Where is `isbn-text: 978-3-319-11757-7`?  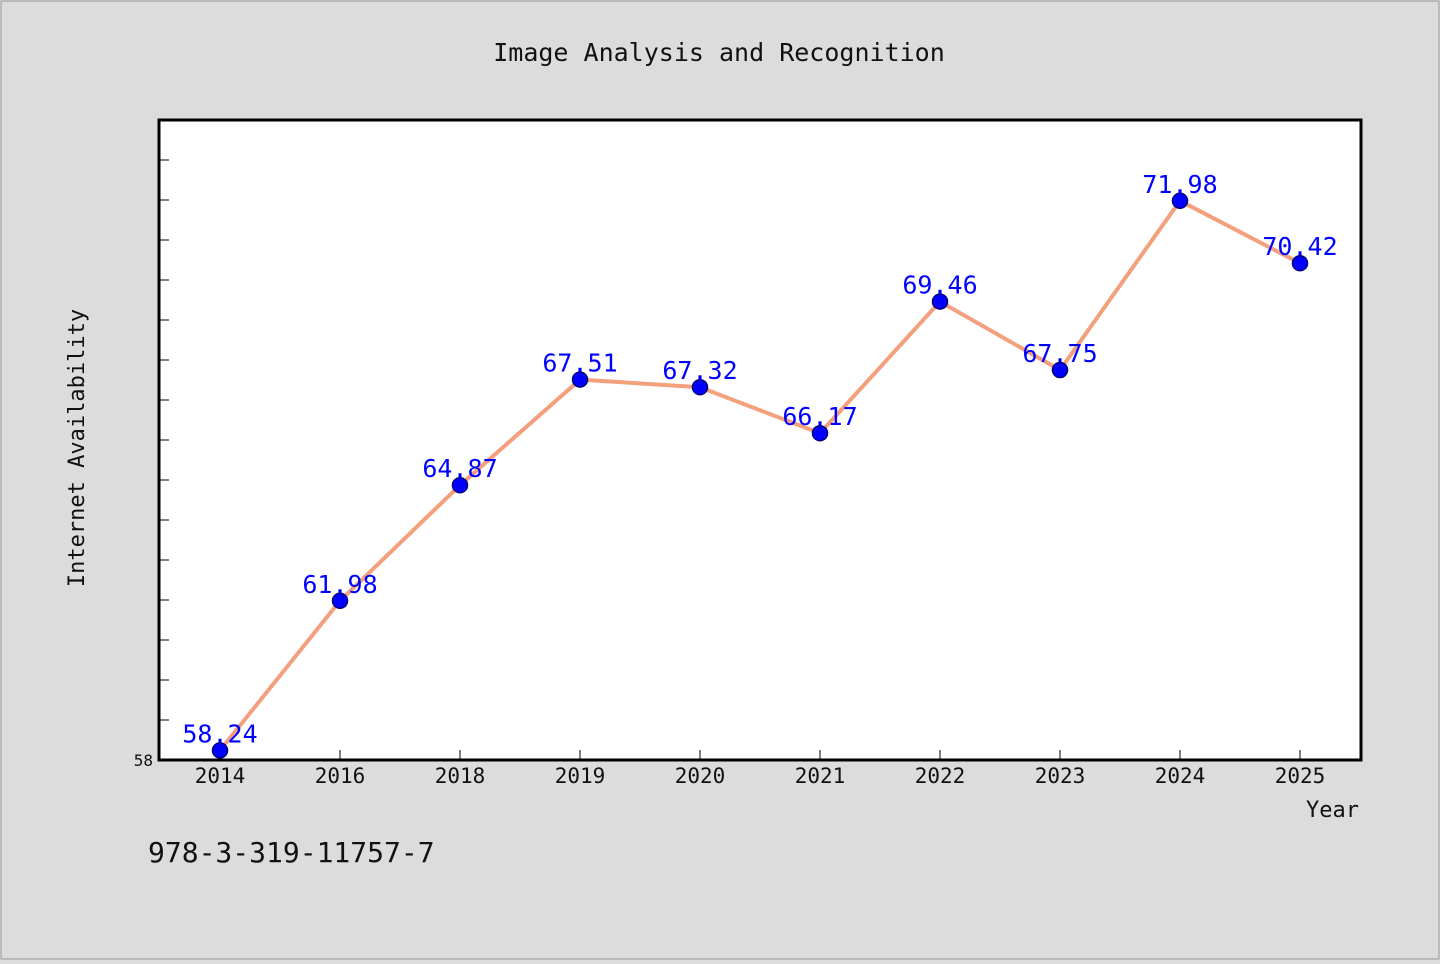 isbn-text: 978-3-319-11757-7 is located at coordinates (291, 852).